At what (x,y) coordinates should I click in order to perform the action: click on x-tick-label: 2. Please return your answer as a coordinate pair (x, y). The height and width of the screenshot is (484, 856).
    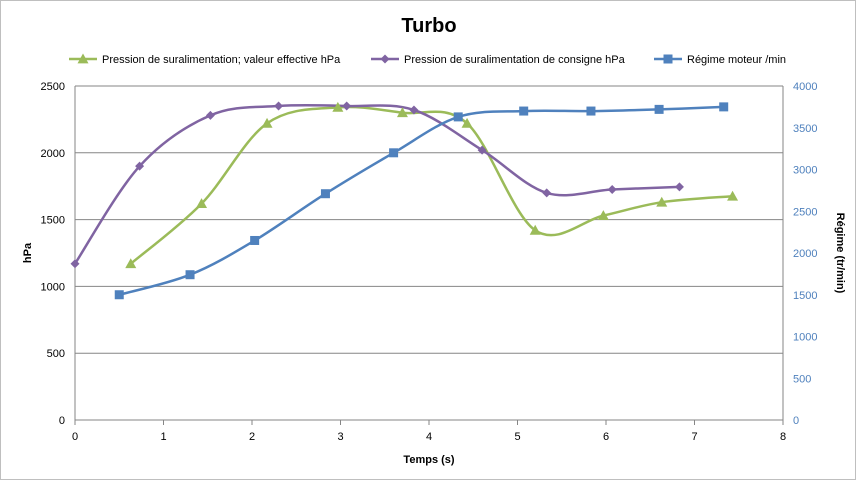
    Looking at the image, I should click on (252, 437).